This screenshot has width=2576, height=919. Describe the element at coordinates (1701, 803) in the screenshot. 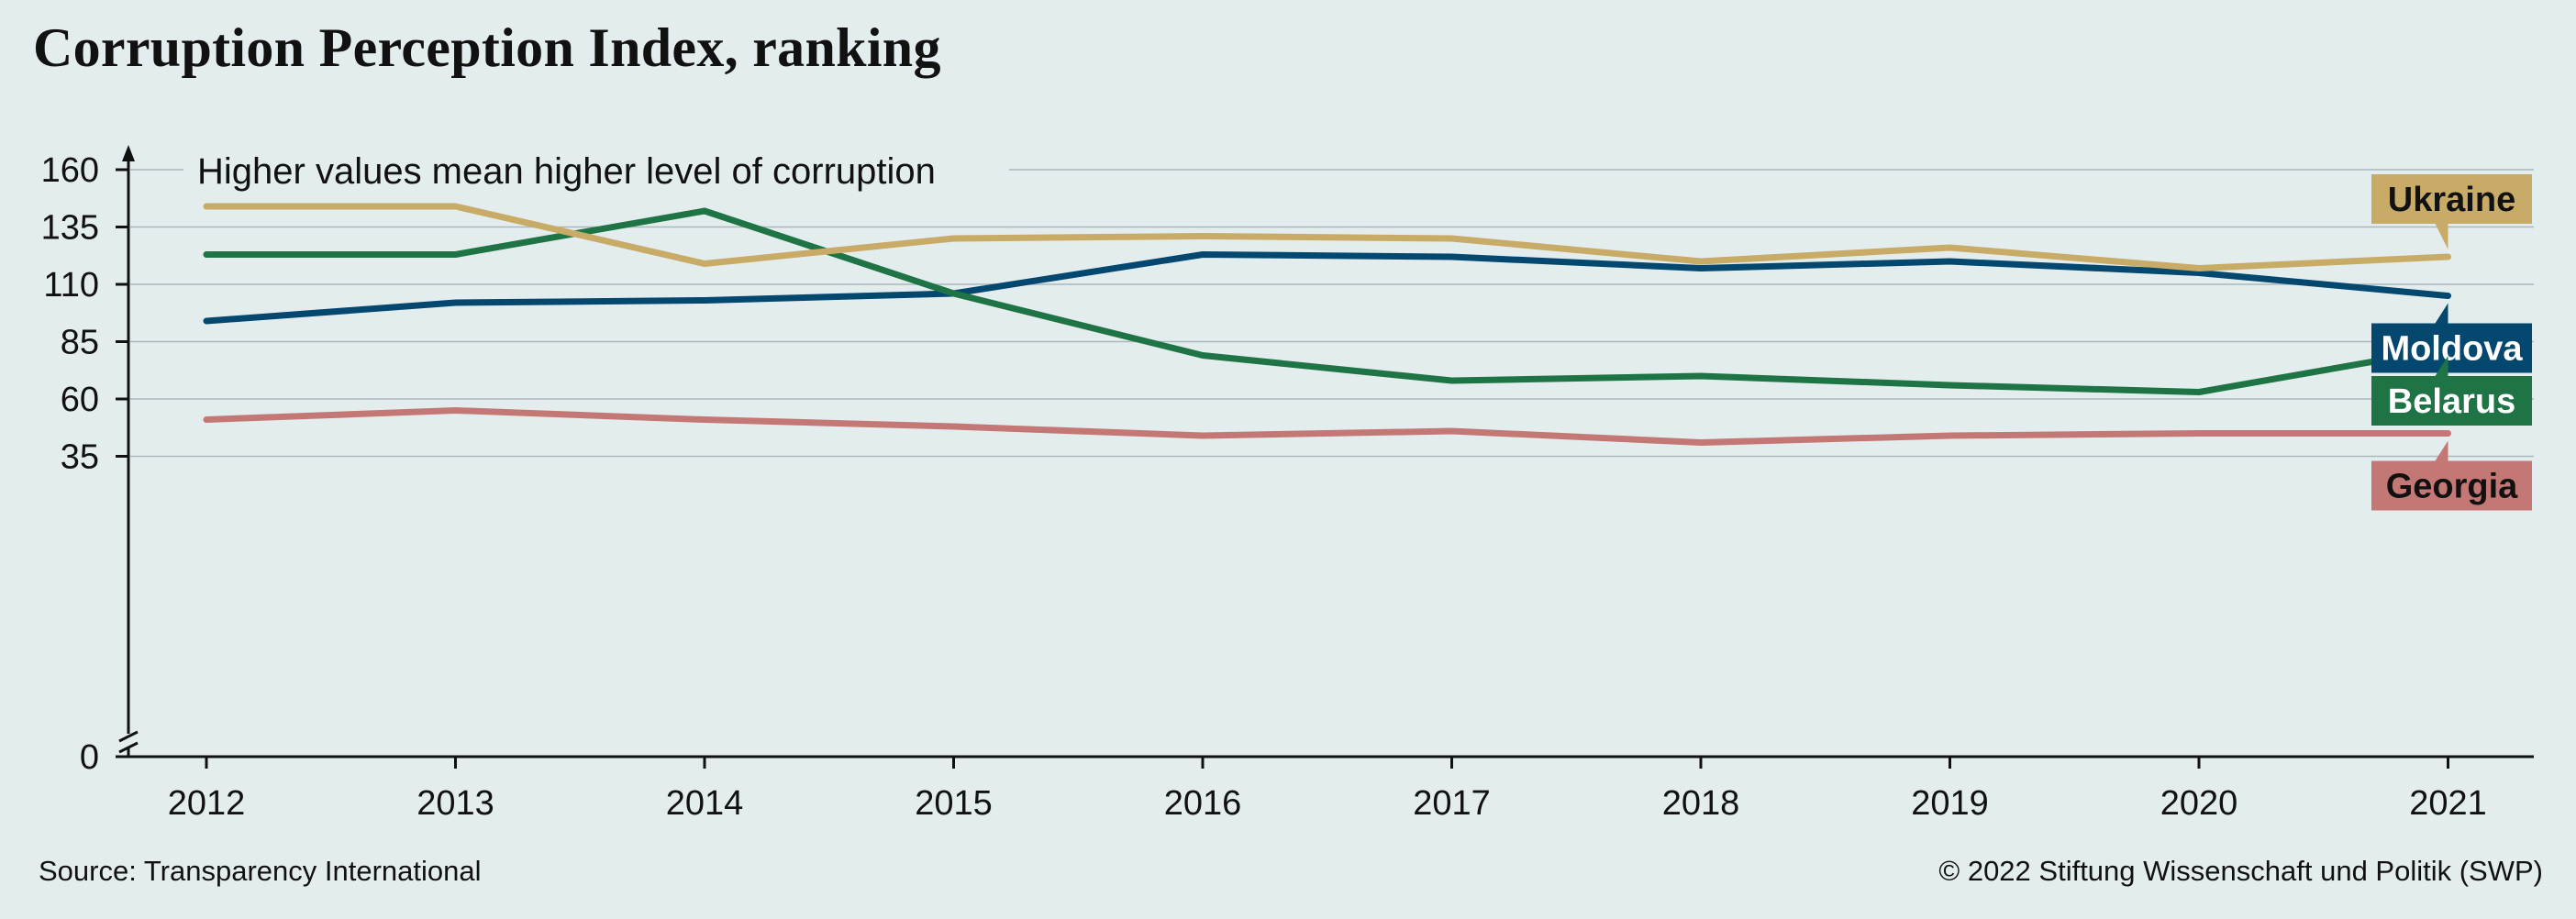

I see `x-tick-label-2018: 2018` at that location.